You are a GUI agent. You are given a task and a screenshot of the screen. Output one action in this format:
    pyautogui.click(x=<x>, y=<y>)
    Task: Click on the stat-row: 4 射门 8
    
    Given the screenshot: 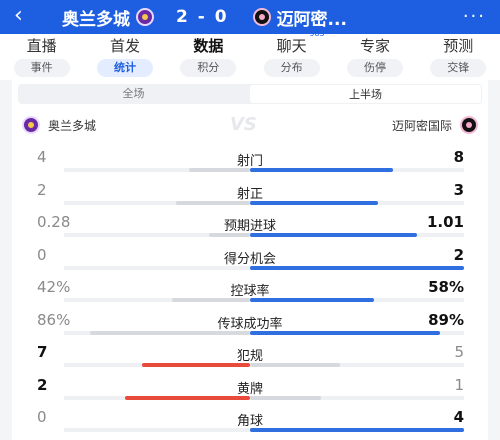 What is the action you would take?
    pyautogui.click(x=250, y=159)
    